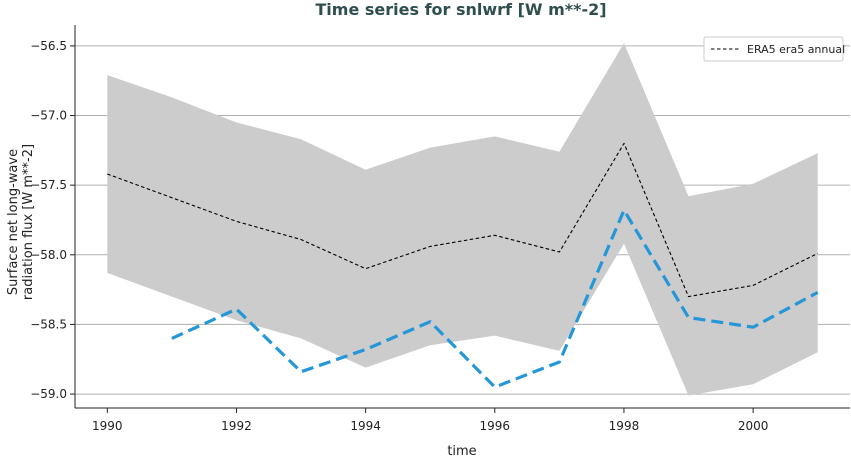  Describe the element at coordinates (48, 255) in the screenshot. I see `y-tick-label-3: −58.0` at that location.